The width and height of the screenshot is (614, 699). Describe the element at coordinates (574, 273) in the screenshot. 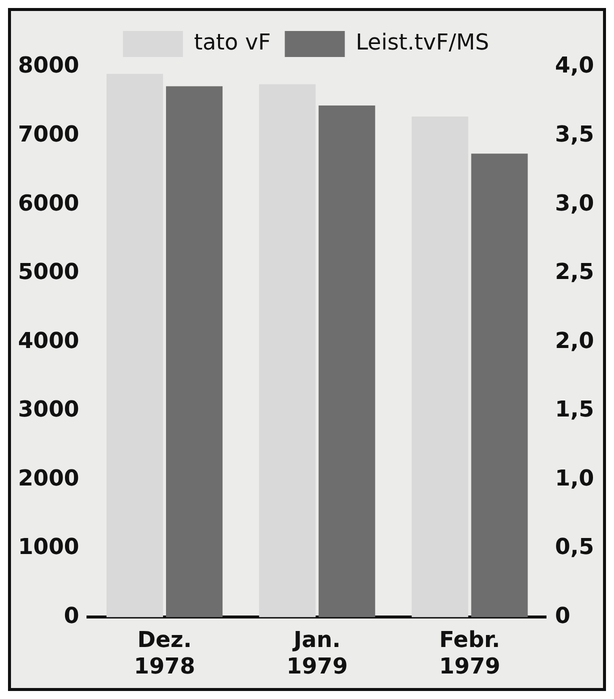

I see `y2-tick-label: 2,5` at that location.